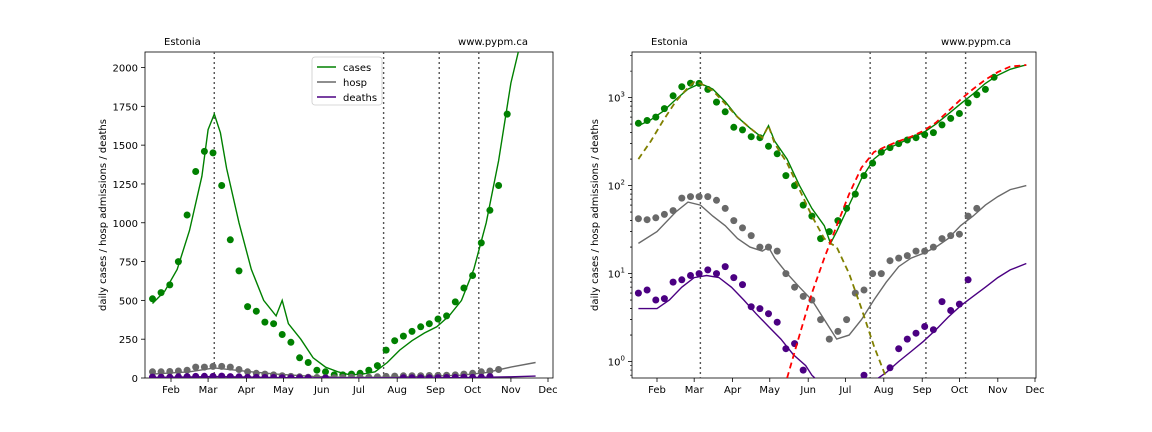 This screenshot has width=1152, height=432. Describe the element at coordinates (355, 83) in the screenshot. I see `legend-label: hosp` at that location.